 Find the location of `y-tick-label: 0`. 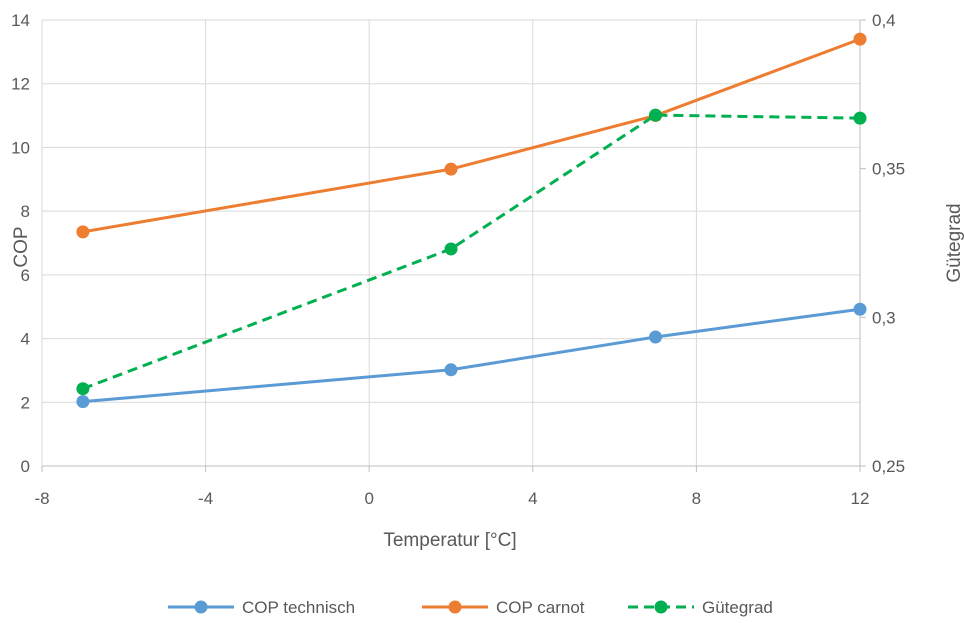

y-tick-label: 0 is located at coordinates (25, 466).